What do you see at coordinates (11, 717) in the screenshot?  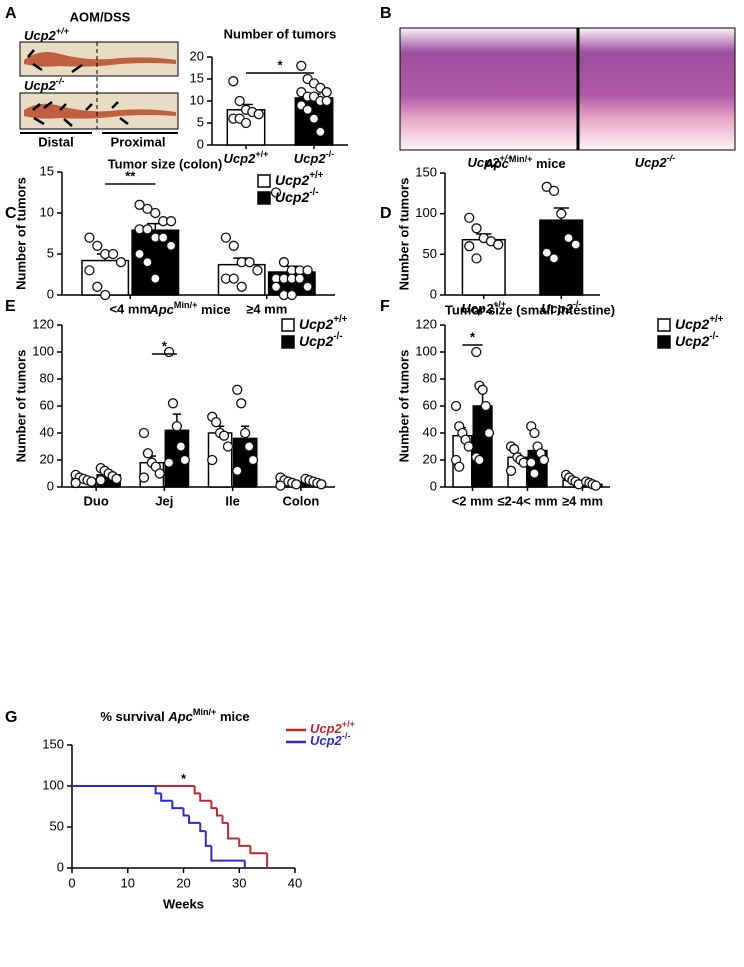 I see `panel-label: G` at bounding box center [11, 717].